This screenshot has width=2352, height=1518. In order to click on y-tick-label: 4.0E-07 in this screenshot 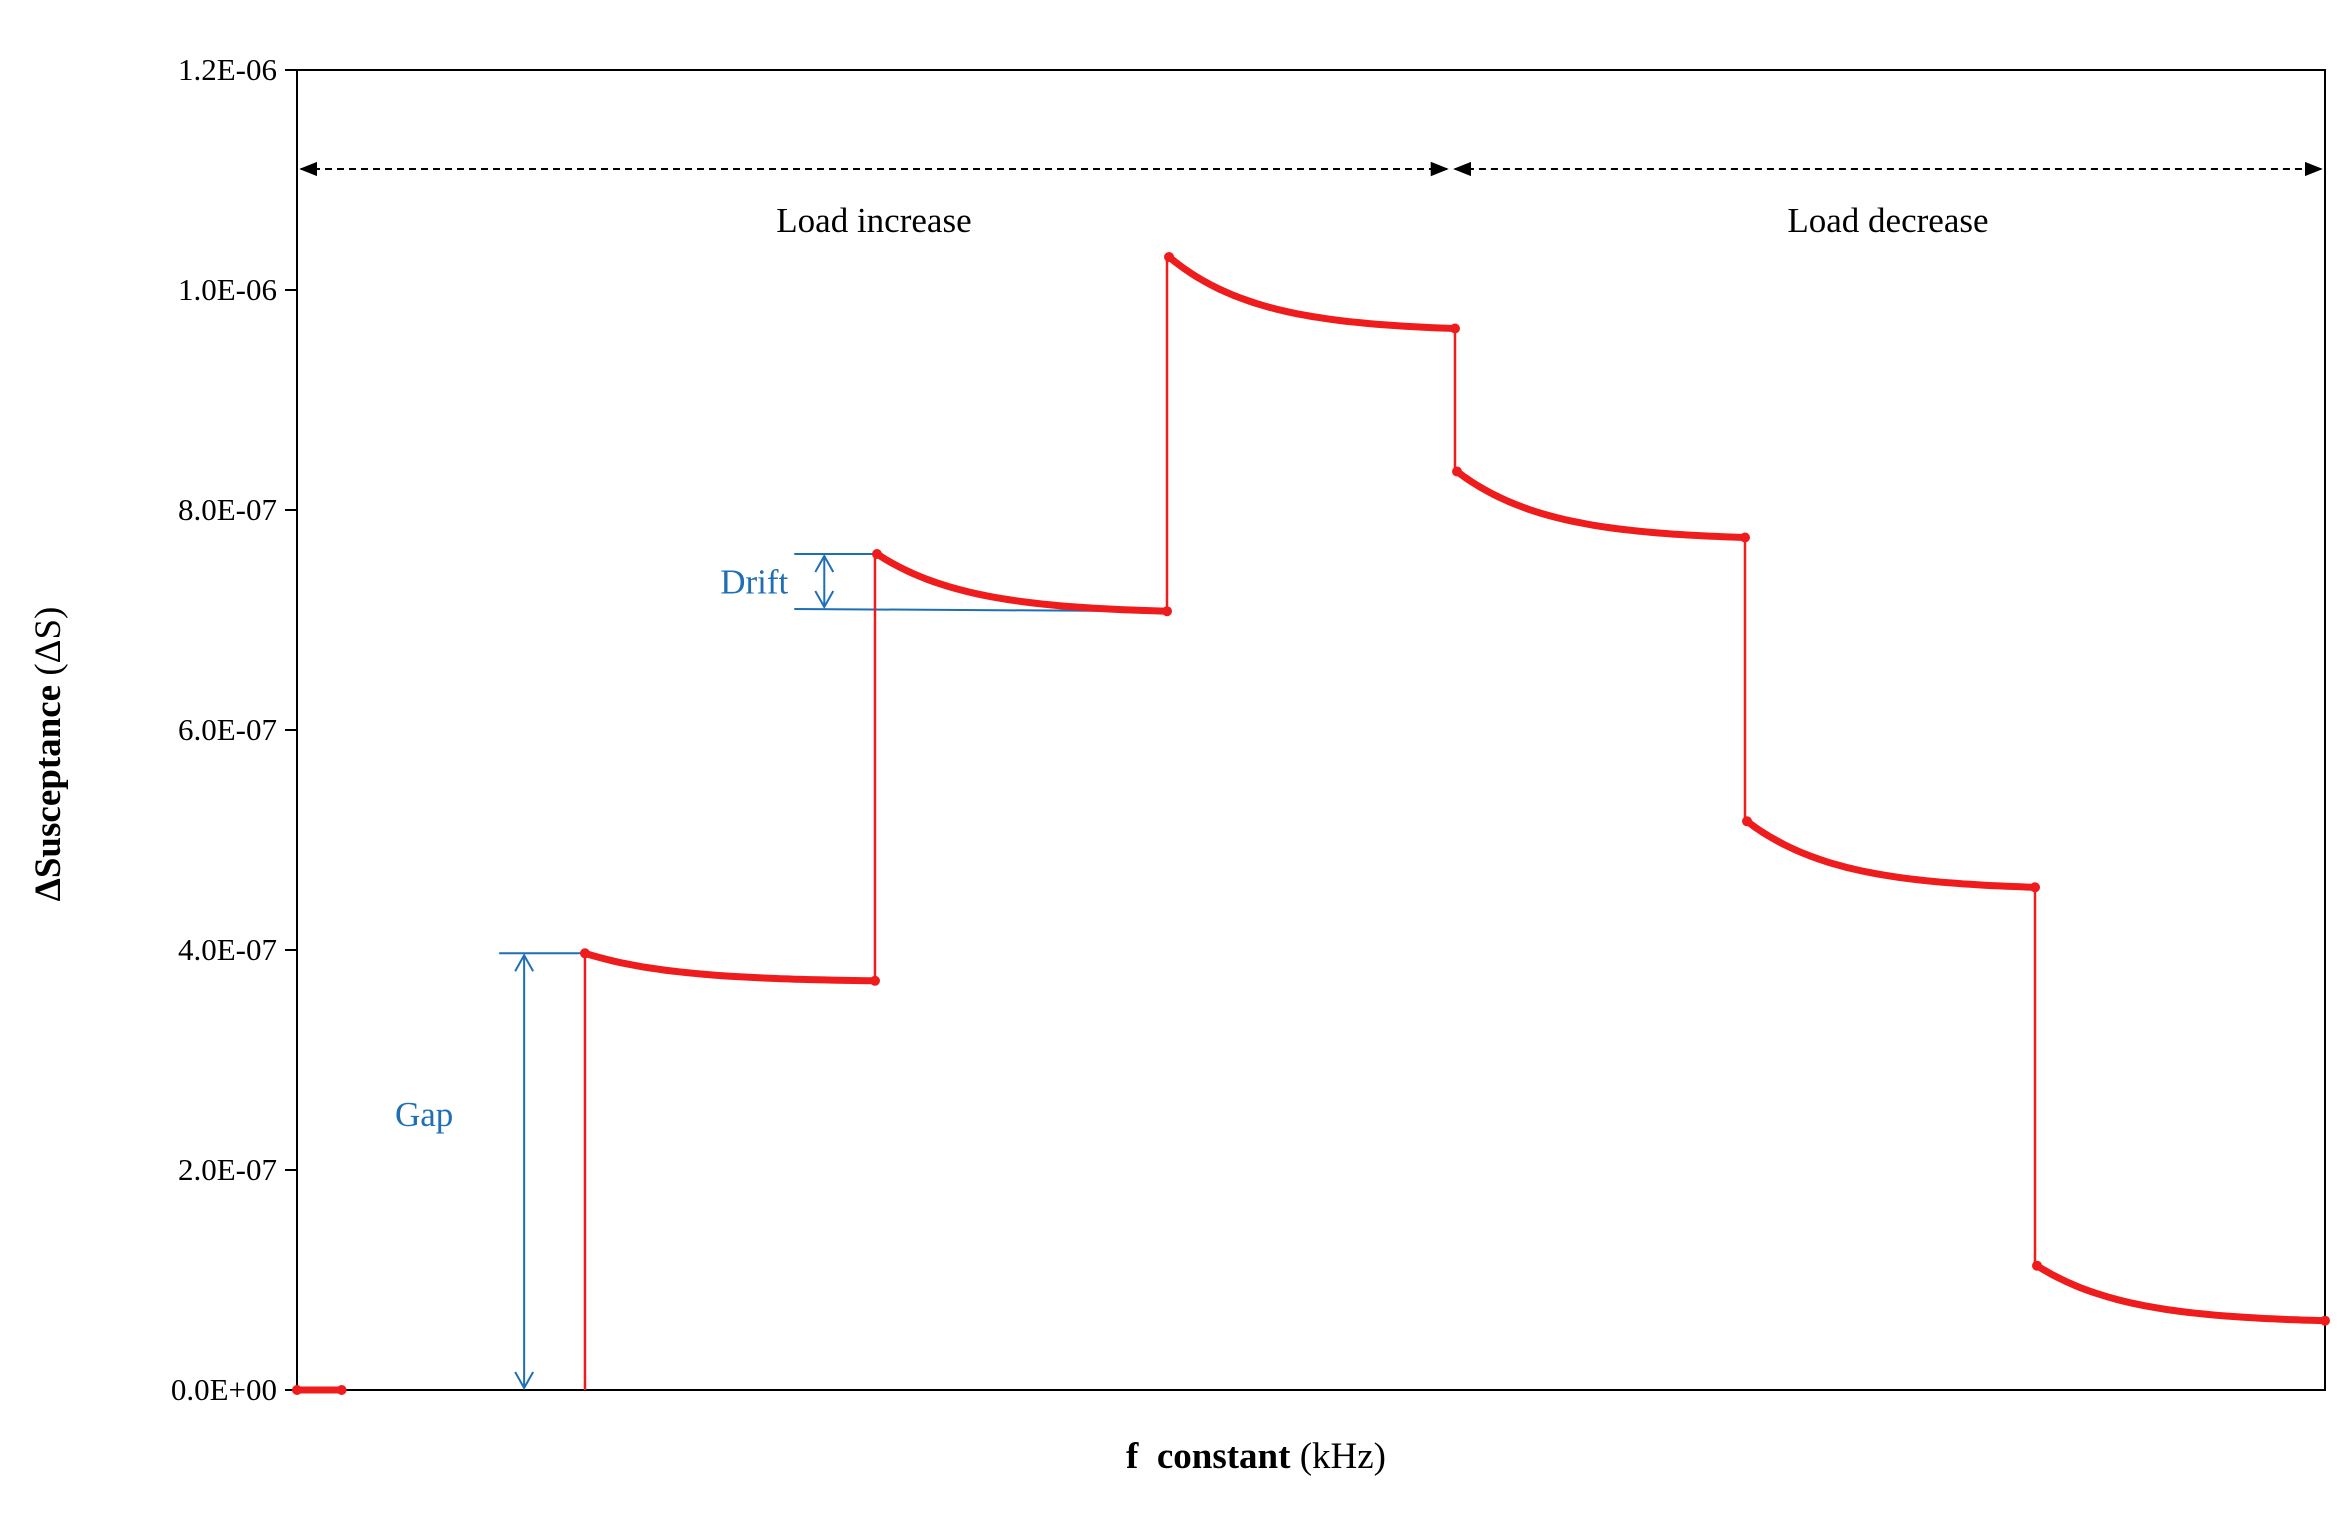, I will do `click(227, 949)`.